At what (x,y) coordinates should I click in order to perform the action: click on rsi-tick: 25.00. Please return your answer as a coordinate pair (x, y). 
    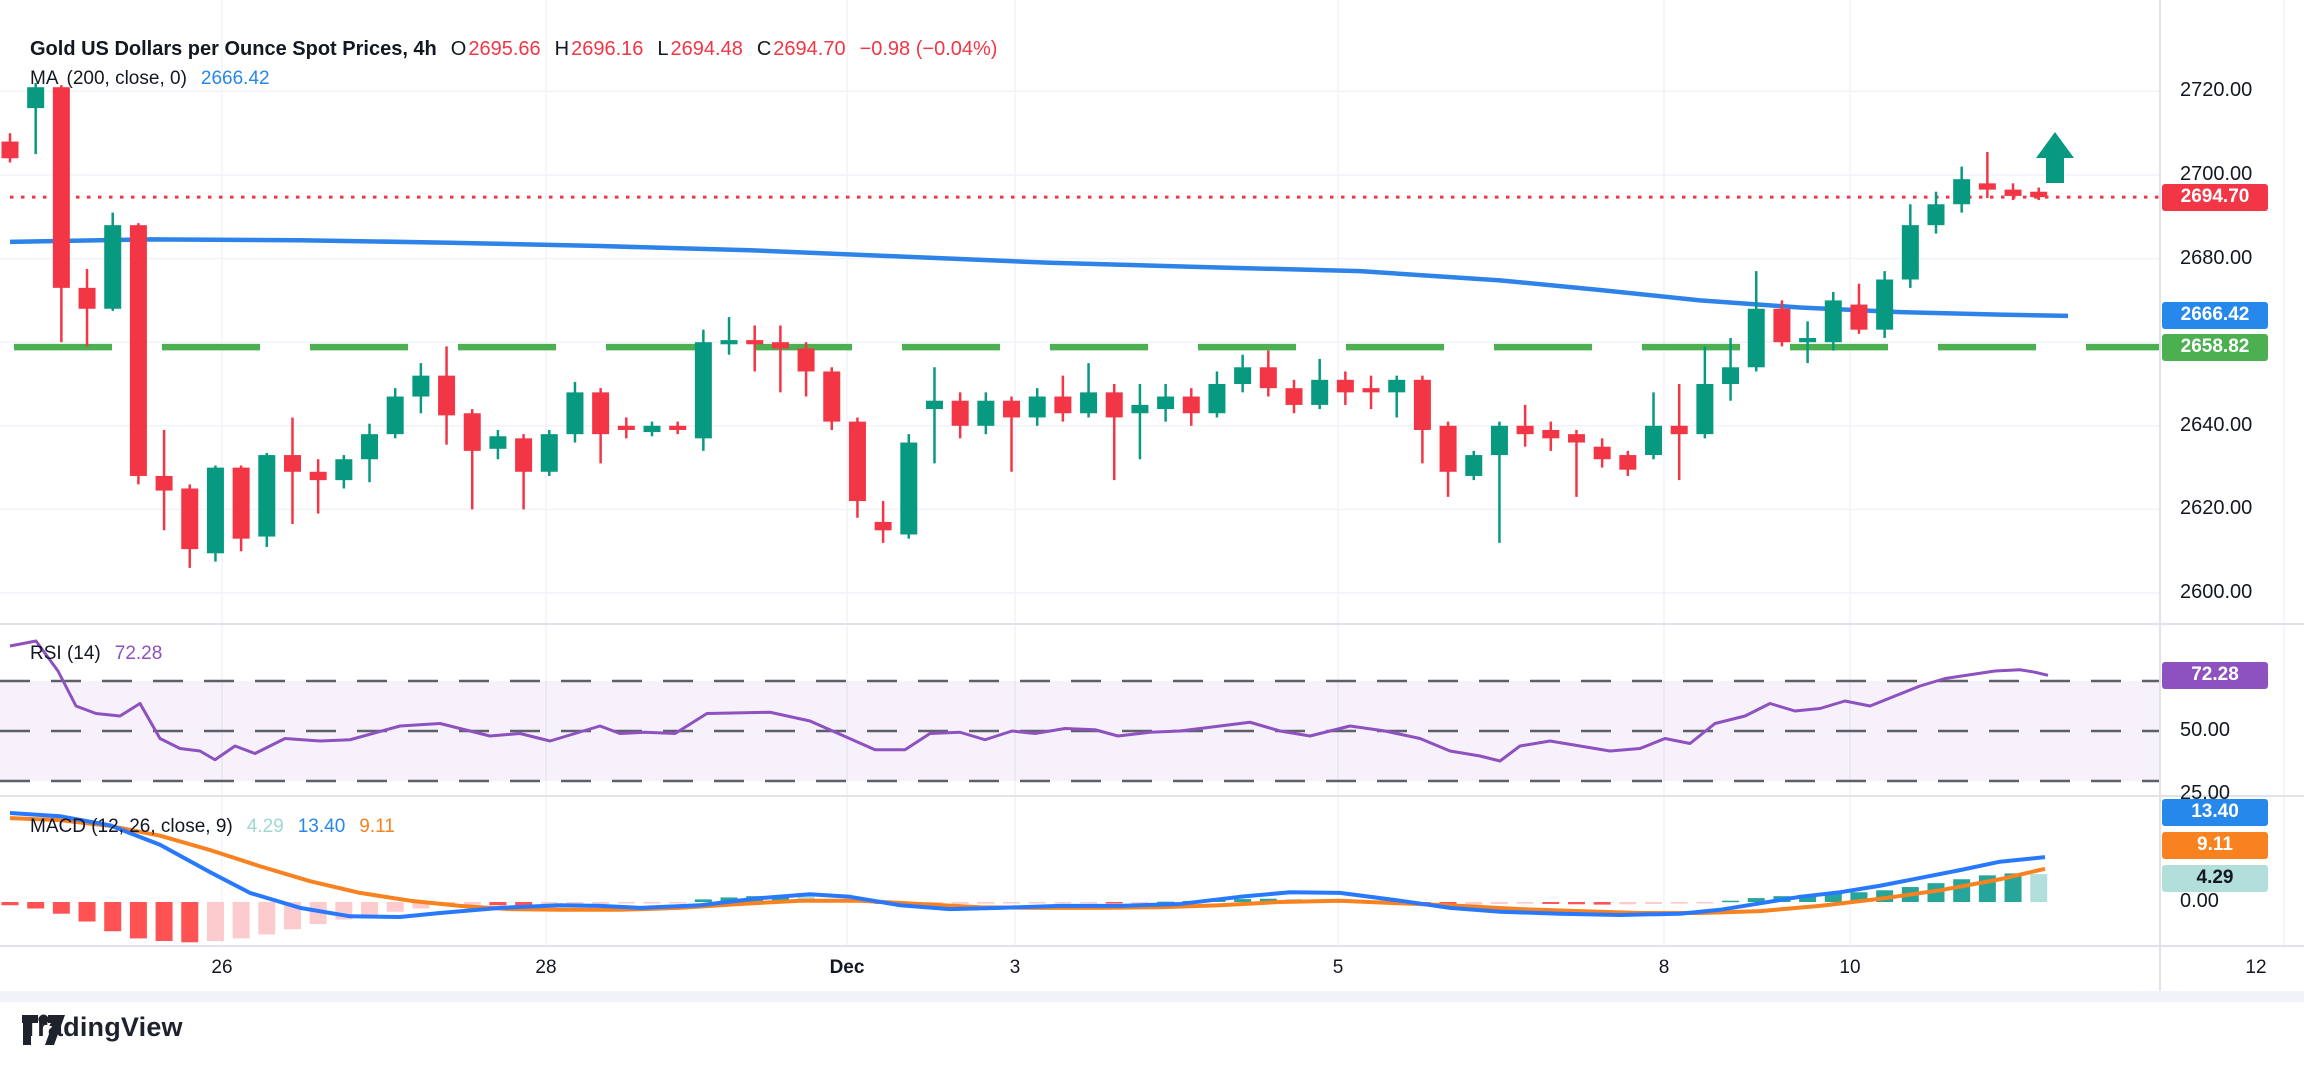
    Looking at the image, I should click on (2205, 792).